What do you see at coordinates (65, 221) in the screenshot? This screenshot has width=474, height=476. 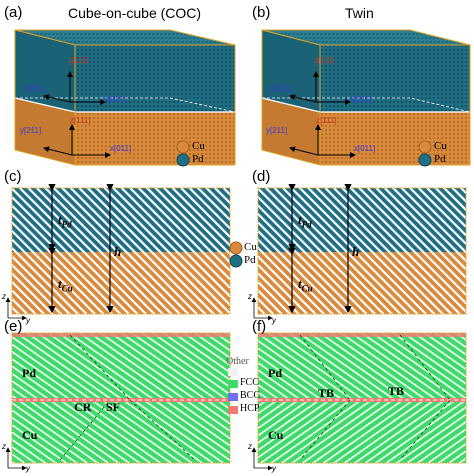 I see `c-t-pd-label: tPd` at bounding box center [65, 221].